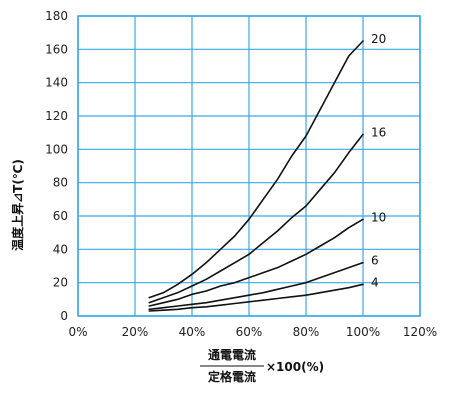 The width and height of the screenshot is (450, 411). Describe the element at coordinates (306, 332) in the screenshot. I see `x-tick-label: 80%` at that location.